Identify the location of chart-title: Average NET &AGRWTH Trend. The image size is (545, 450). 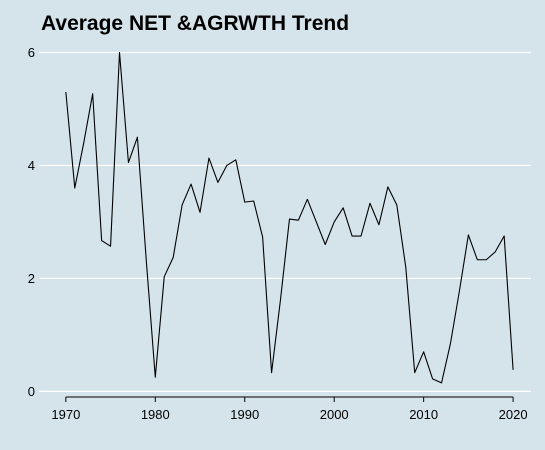
(195, 23).